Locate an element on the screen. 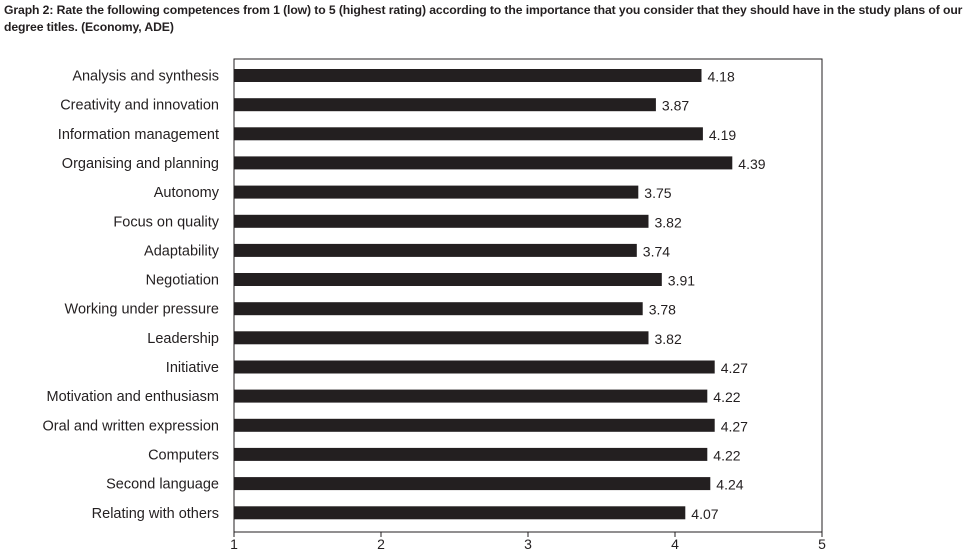 This screenshot has height=555, width=973. x-tick-label: 2 is located at coordinates (381, 544).